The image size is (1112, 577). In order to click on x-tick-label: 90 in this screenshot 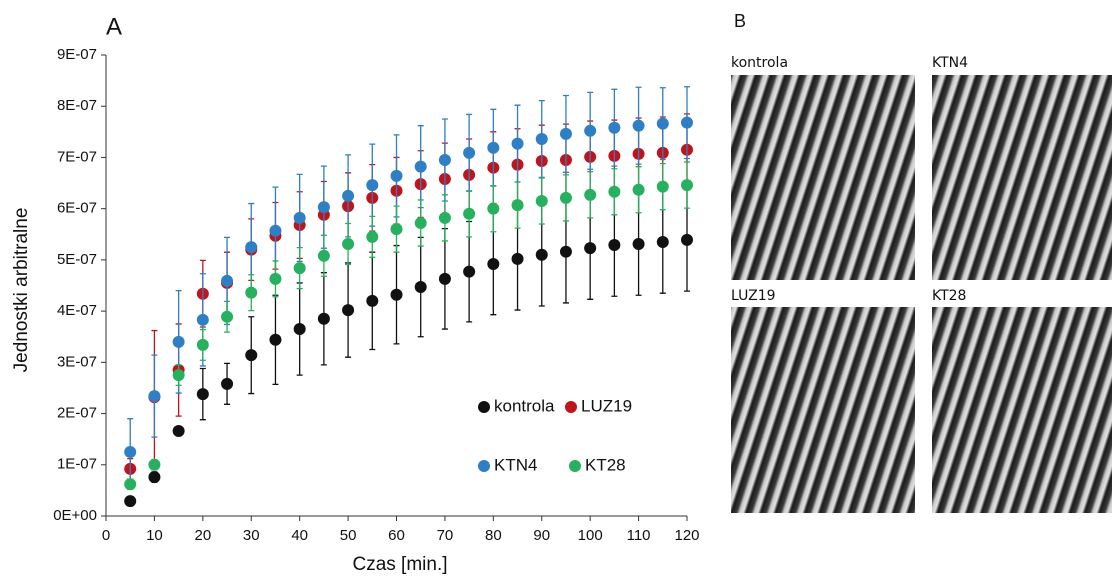, I will do `click(541, 535)`.